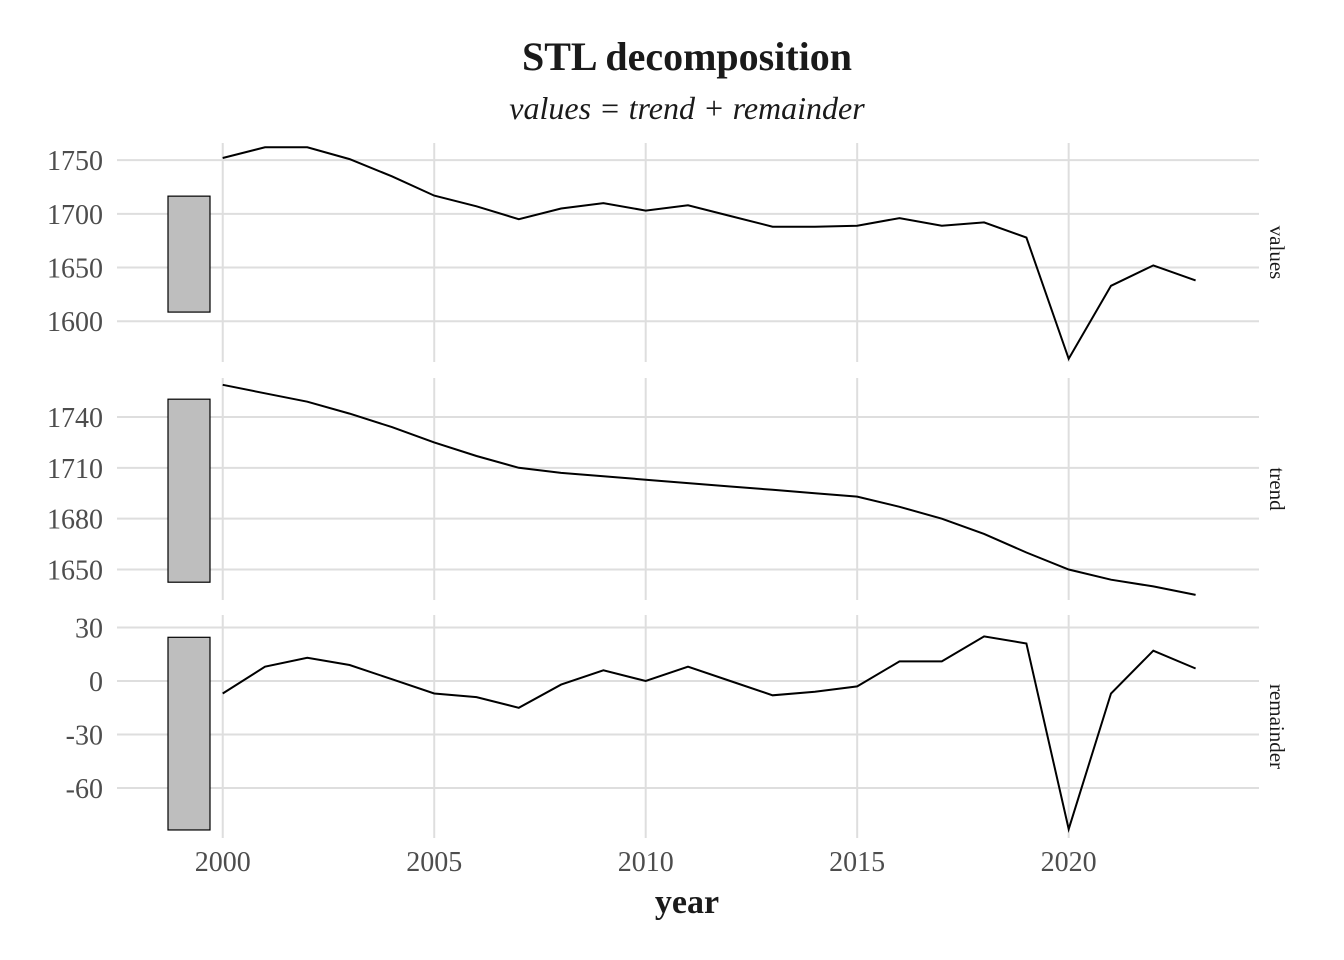 This screenshot has height=960, width=1344. What do you see at coordinates (687, 902) in the screenshot?
I see `x-axis-label: year` at bounding box center [687, 902].